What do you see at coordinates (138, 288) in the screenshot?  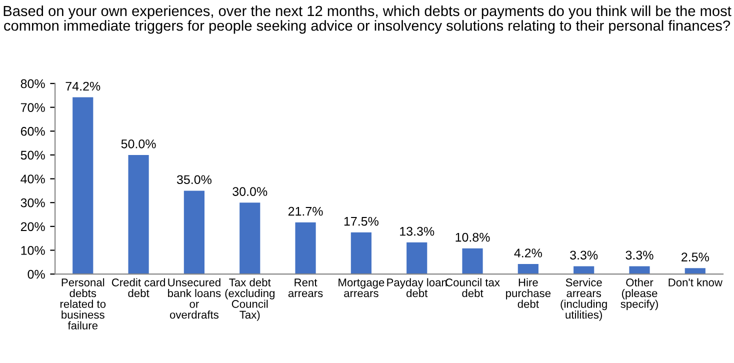 I see `x-tick-label: Credit card debt` at bounding box center [138, 288].